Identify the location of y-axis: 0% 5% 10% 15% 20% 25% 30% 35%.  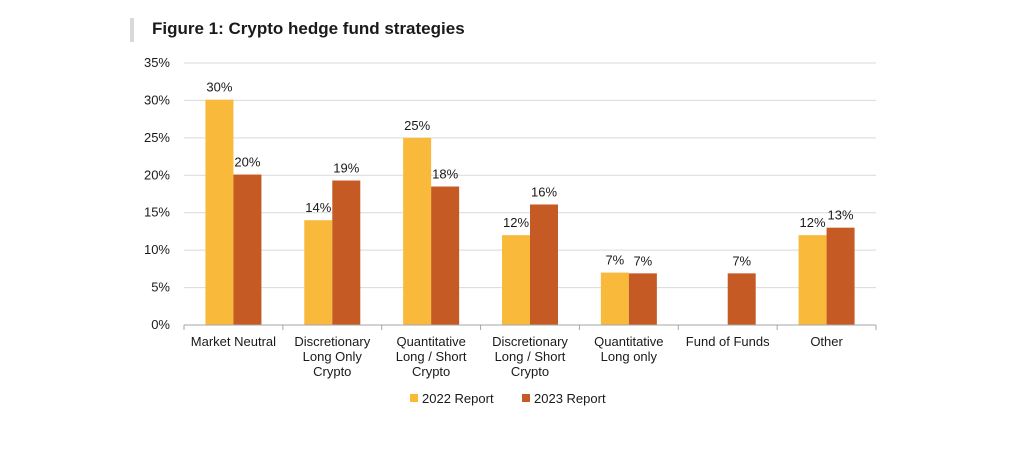
(157, 193).